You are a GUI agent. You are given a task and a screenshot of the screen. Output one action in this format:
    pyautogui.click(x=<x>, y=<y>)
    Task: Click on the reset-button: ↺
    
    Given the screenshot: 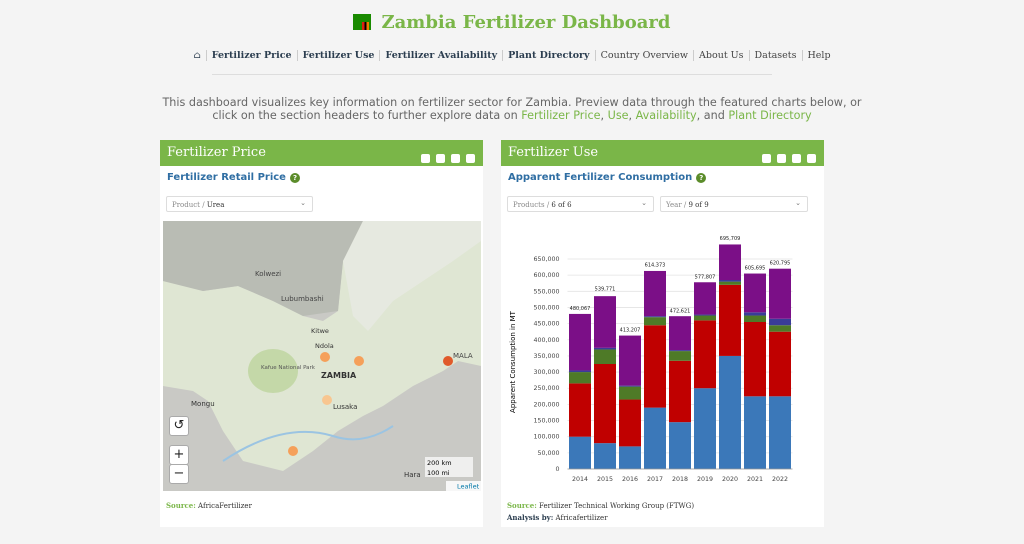 What is the action you would take?
    pyautogui.click(x=179, y=426)
    